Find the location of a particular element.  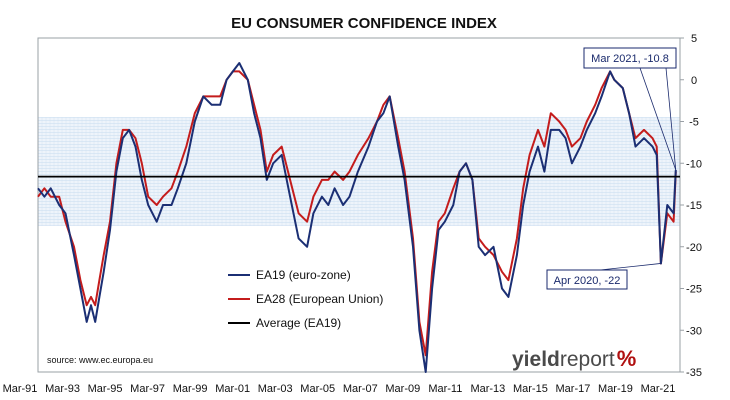

x-tick-label: Mar-19 is located at coordinates (615, 389).